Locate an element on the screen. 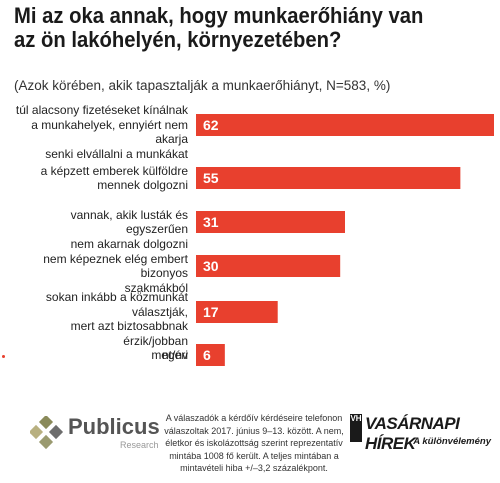 The height and width of the screenshot is (483, 500). bar-value-label-5: 6 is located at coordinates (207, 355).